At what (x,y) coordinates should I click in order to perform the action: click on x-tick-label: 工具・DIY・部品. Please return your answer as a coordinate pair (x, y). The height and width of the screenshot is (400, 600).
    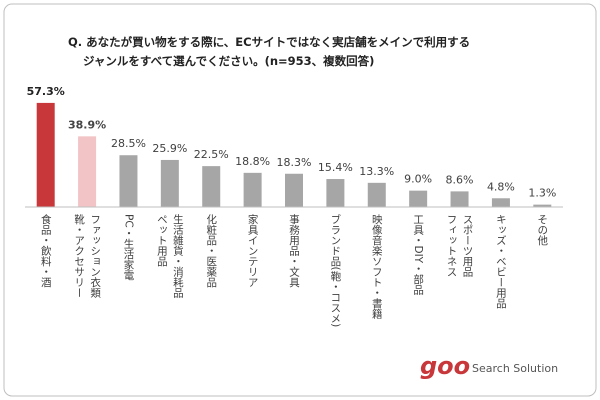
    Looking at the image, I should click on (418, 254).